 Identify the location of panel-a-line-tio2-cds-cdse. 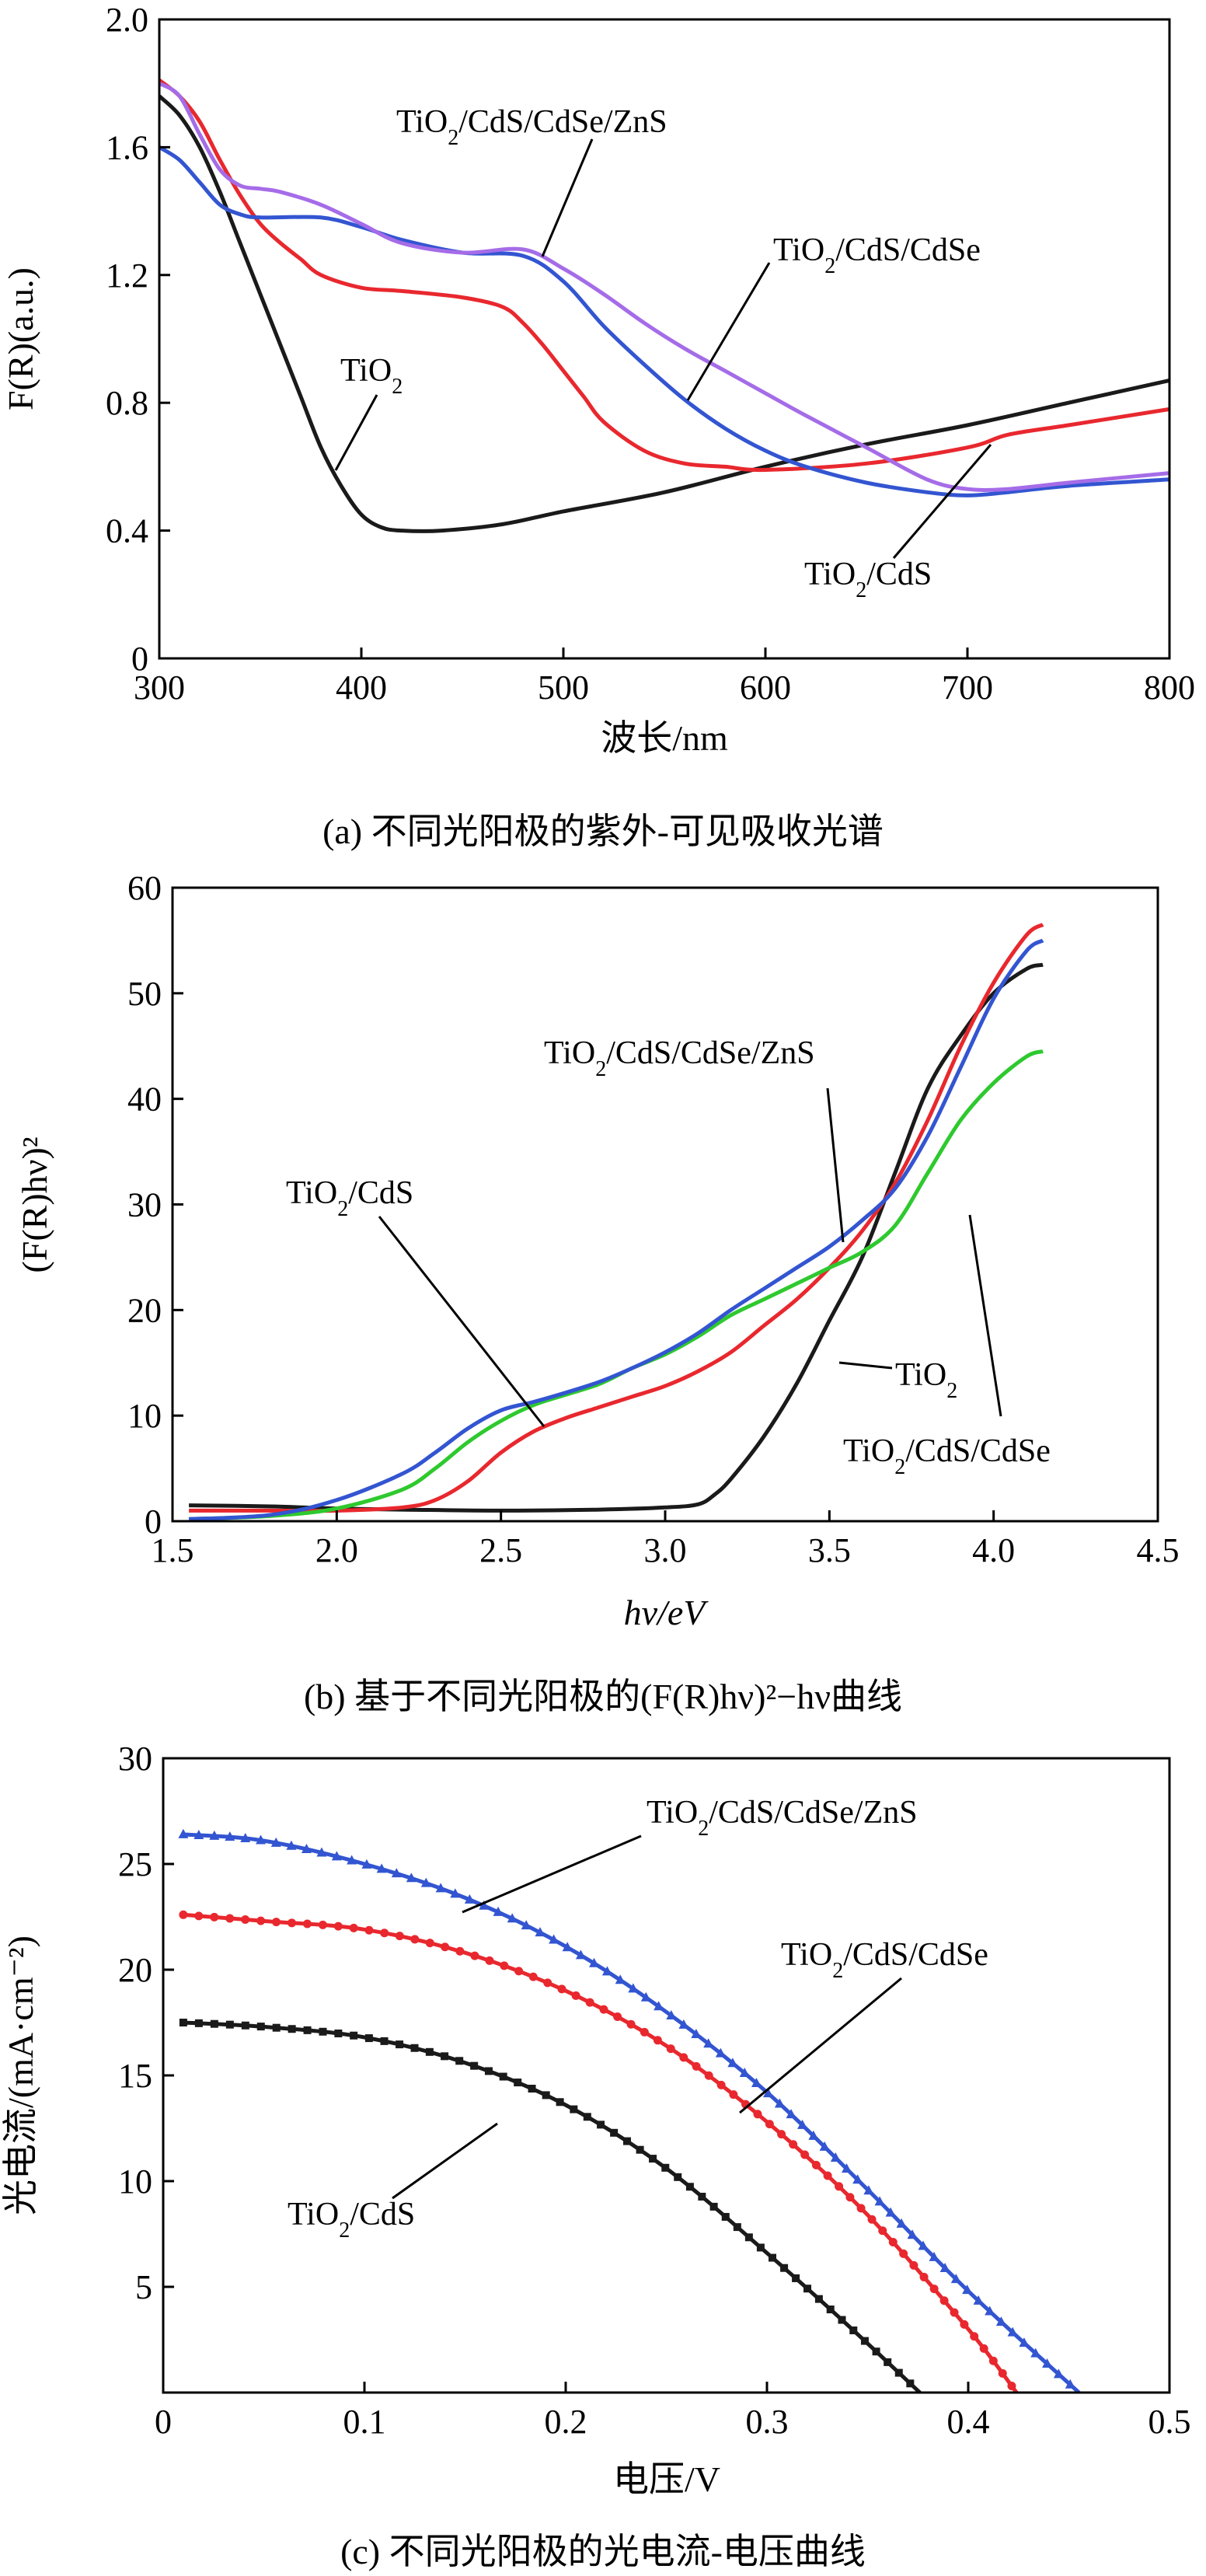
(664, 321).